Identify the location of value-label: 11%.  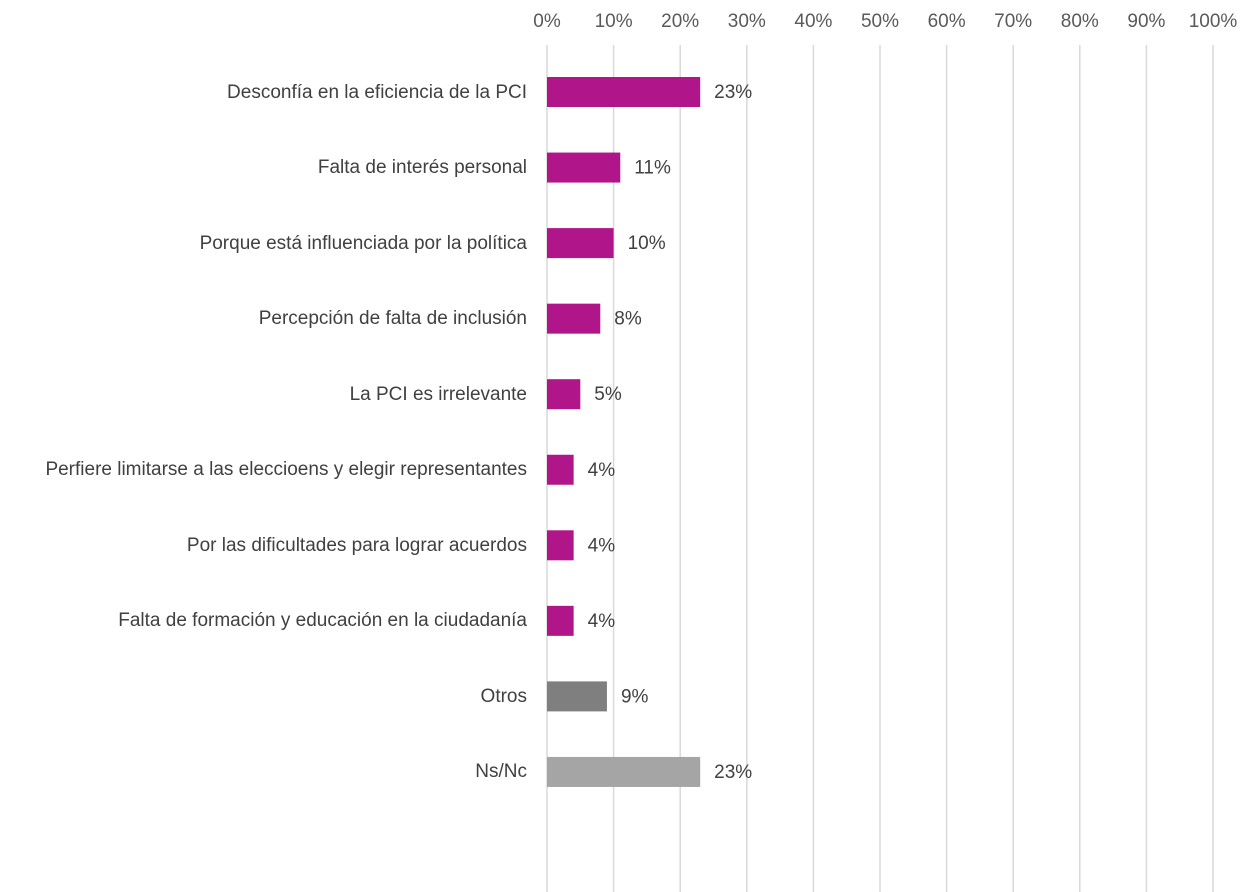
(652, 168).